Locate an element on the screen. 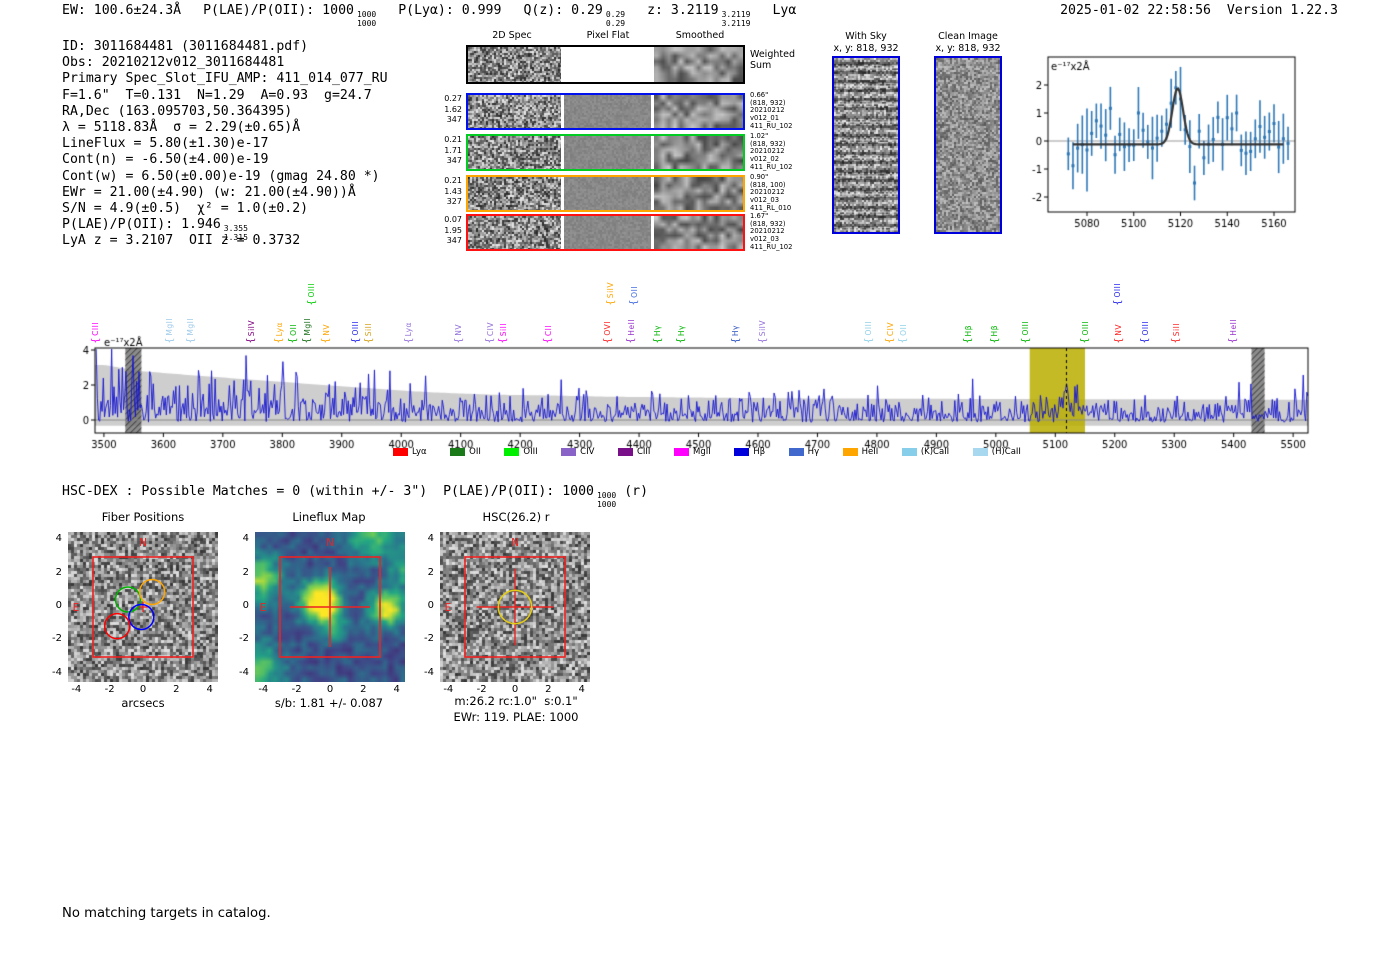 The height and width of the screenshot is (953, 1400). spec2d-pixelflat-image is located at coordinates (607, 111).